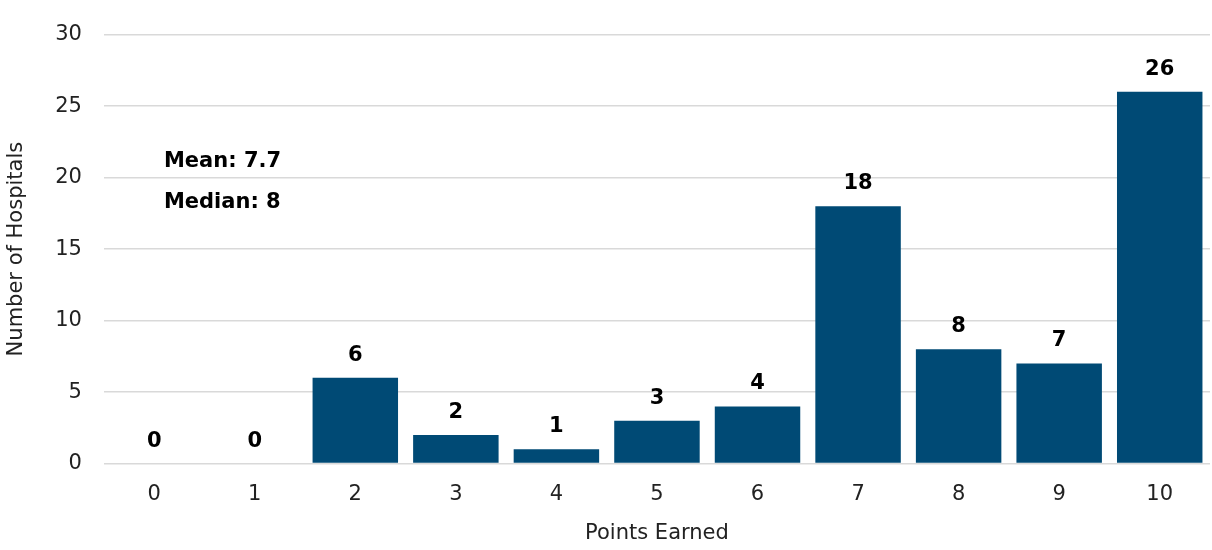  I want to click on data-label: 1, so click(556, 425).